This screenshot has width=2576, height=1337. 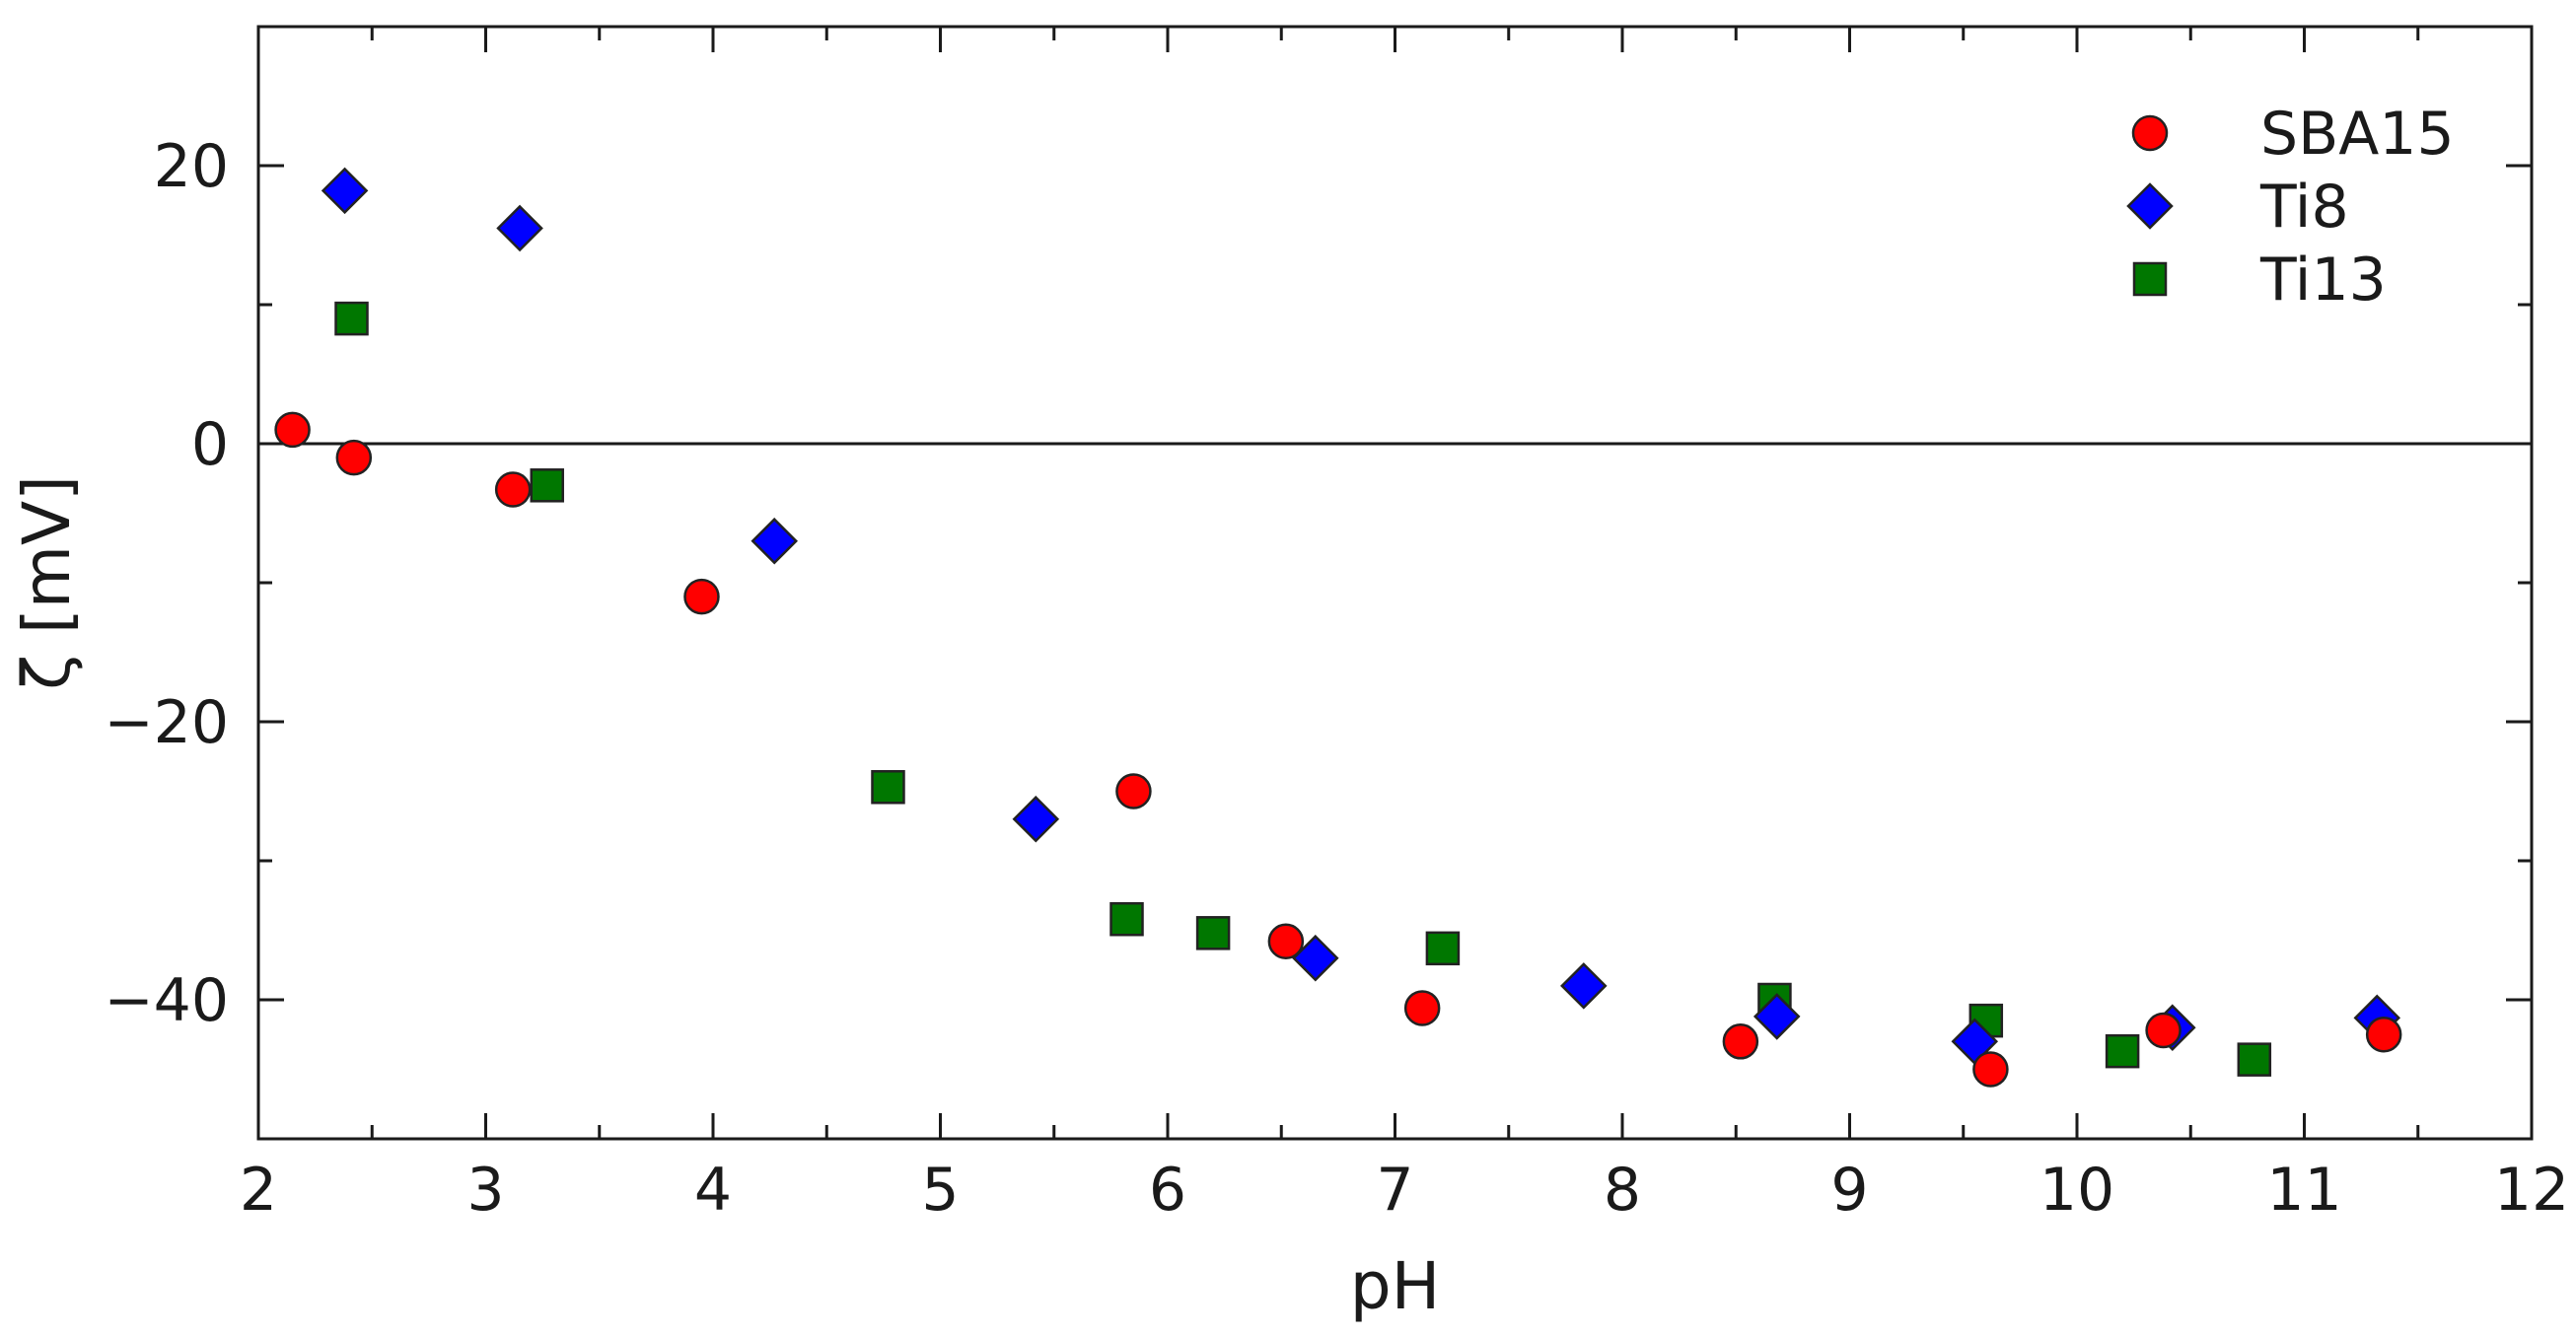 I want to click on sba15-legend-marker, so click(x=2150, y=133).